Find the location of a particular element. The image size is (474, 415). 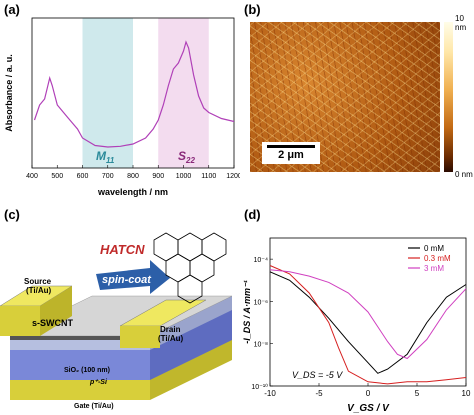

series-lines is located at coordinates (368, 325).